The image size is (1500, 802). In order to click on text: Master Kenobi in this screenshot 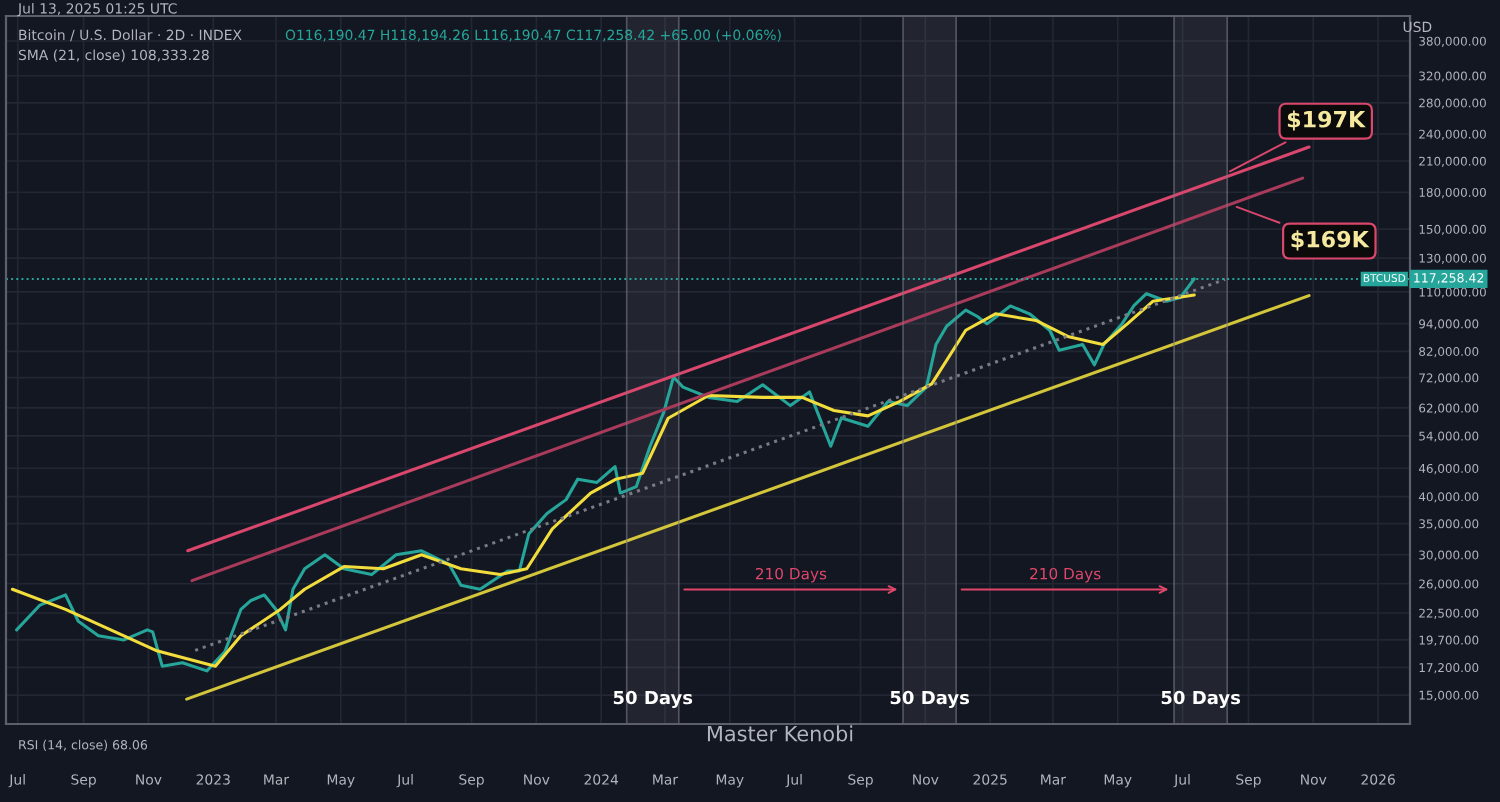, I will do `click(780, 733)`.